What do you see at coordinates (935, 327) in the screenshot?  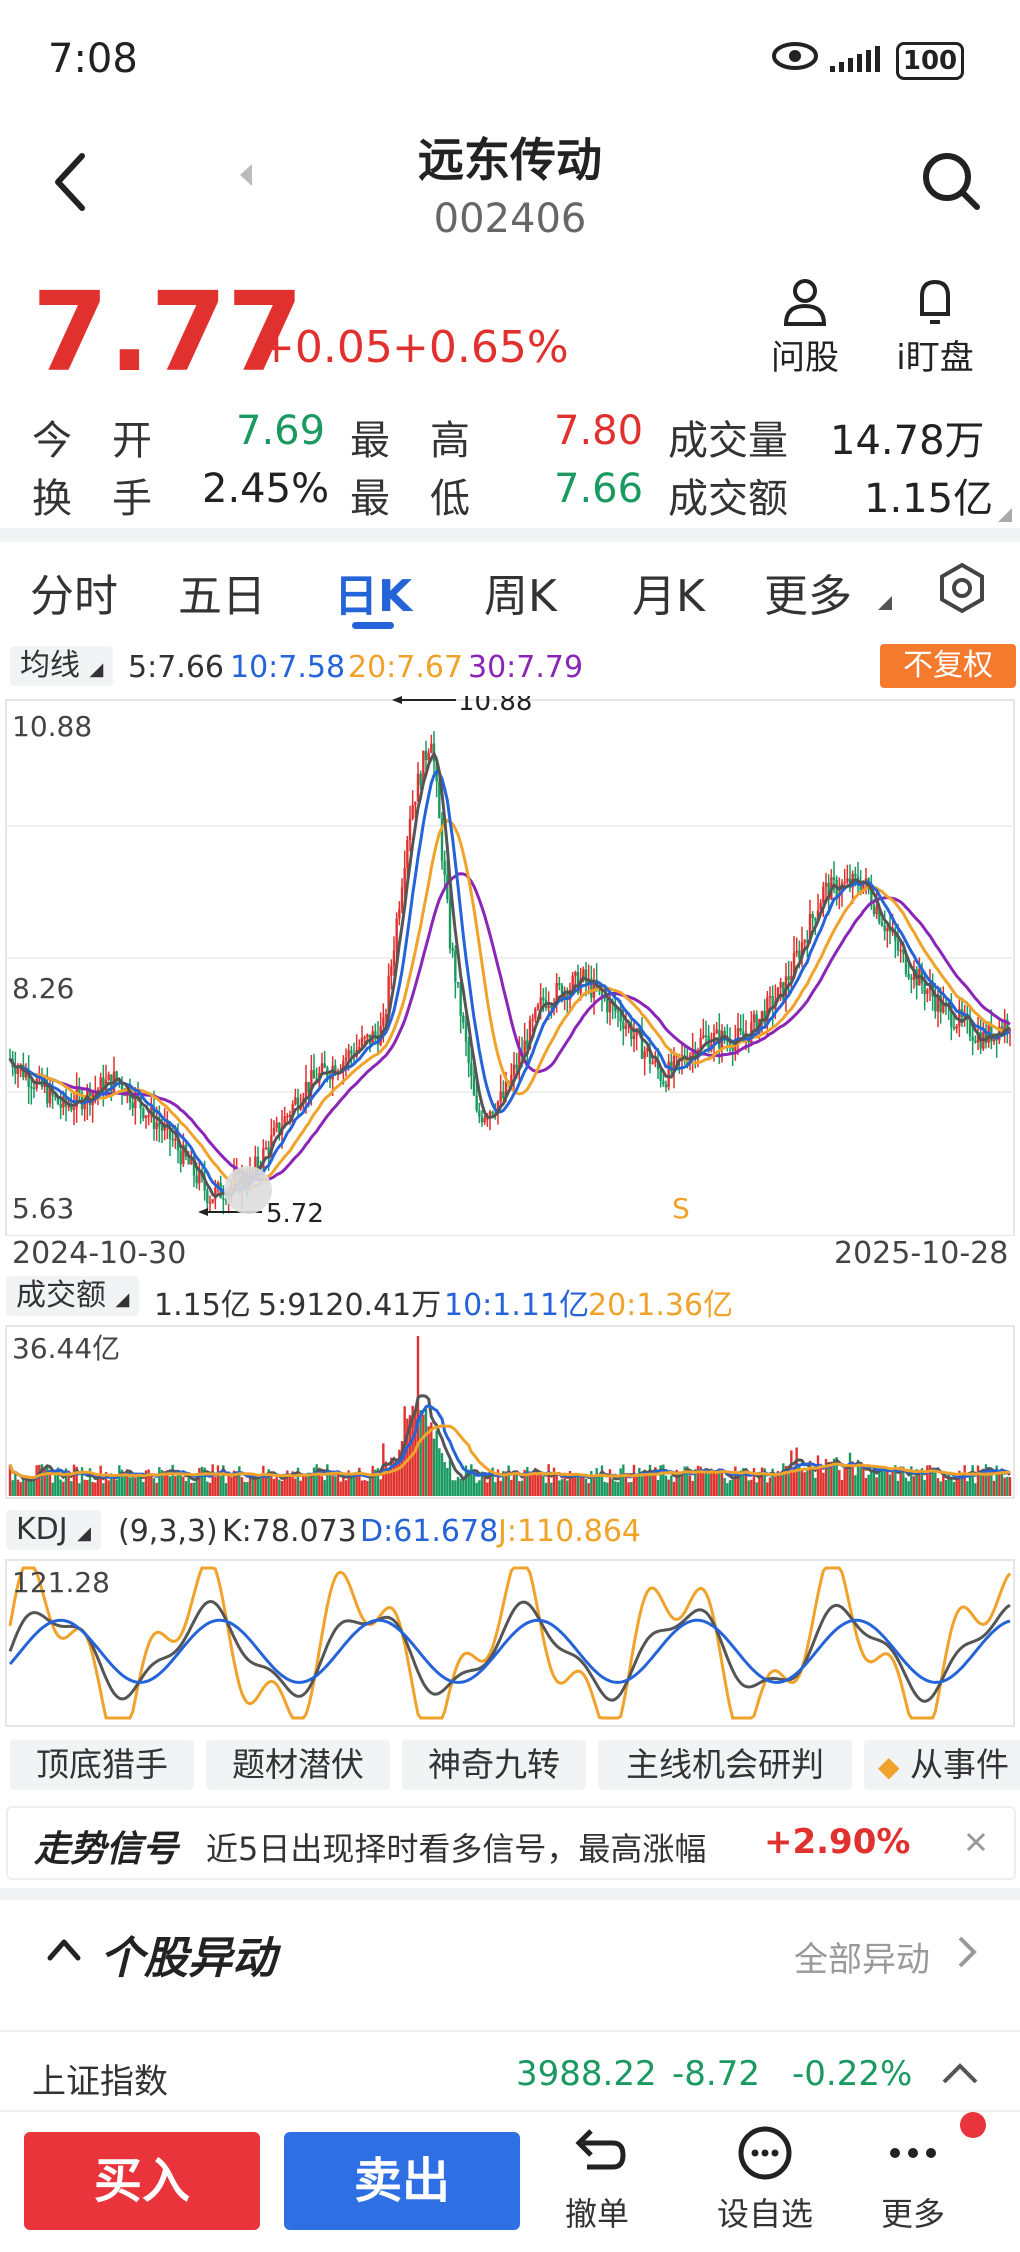 I see `watch-button: i盯盘` at bounding box center [935, 327].